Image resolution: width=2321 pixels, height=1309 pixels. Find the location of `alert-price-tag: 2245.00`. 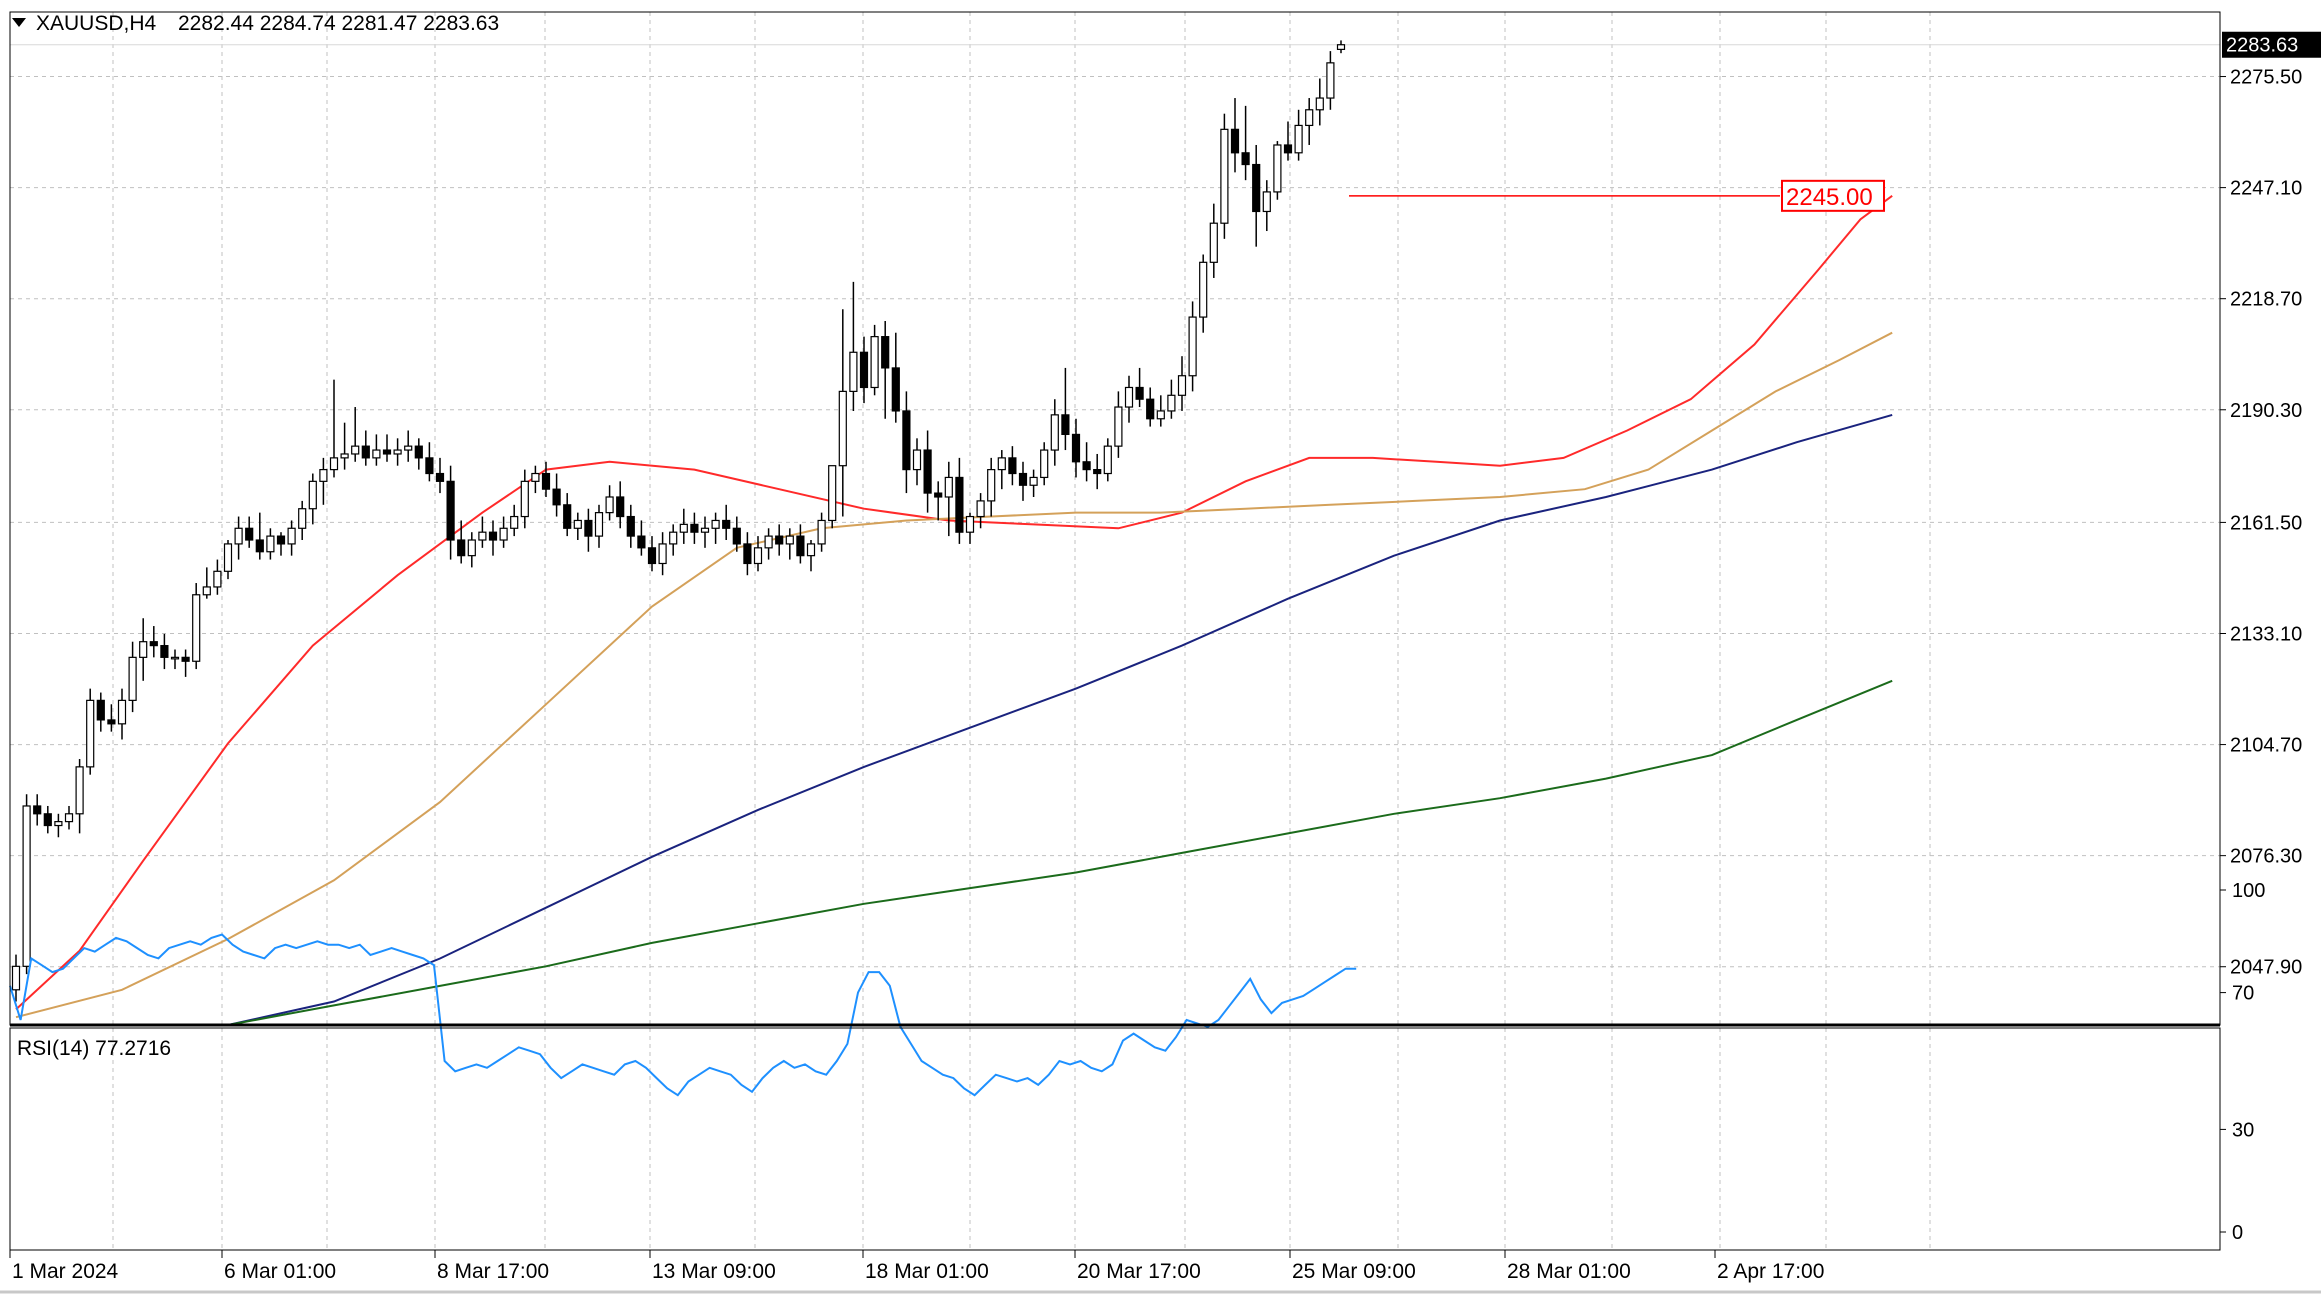

alert-price-tag: 2245.00 is located at coordinates (1833, 195).